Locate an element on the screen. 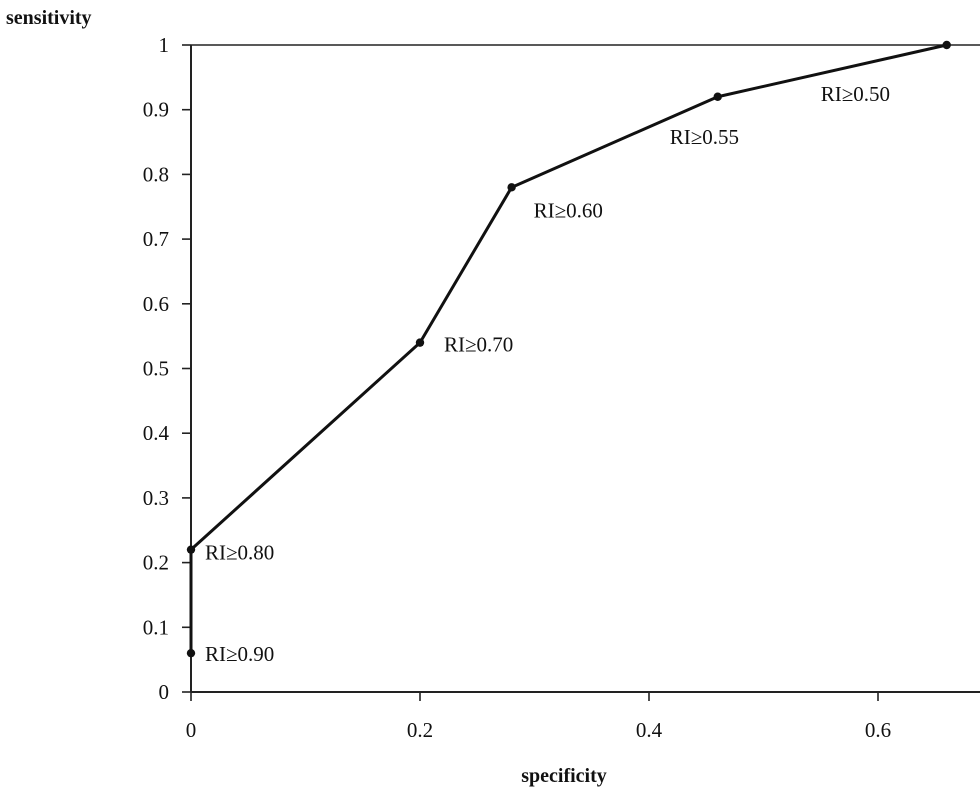 This screenshot has width=980, height=791. x-tick-label: 0.6 is located at coordinates (878, 730).